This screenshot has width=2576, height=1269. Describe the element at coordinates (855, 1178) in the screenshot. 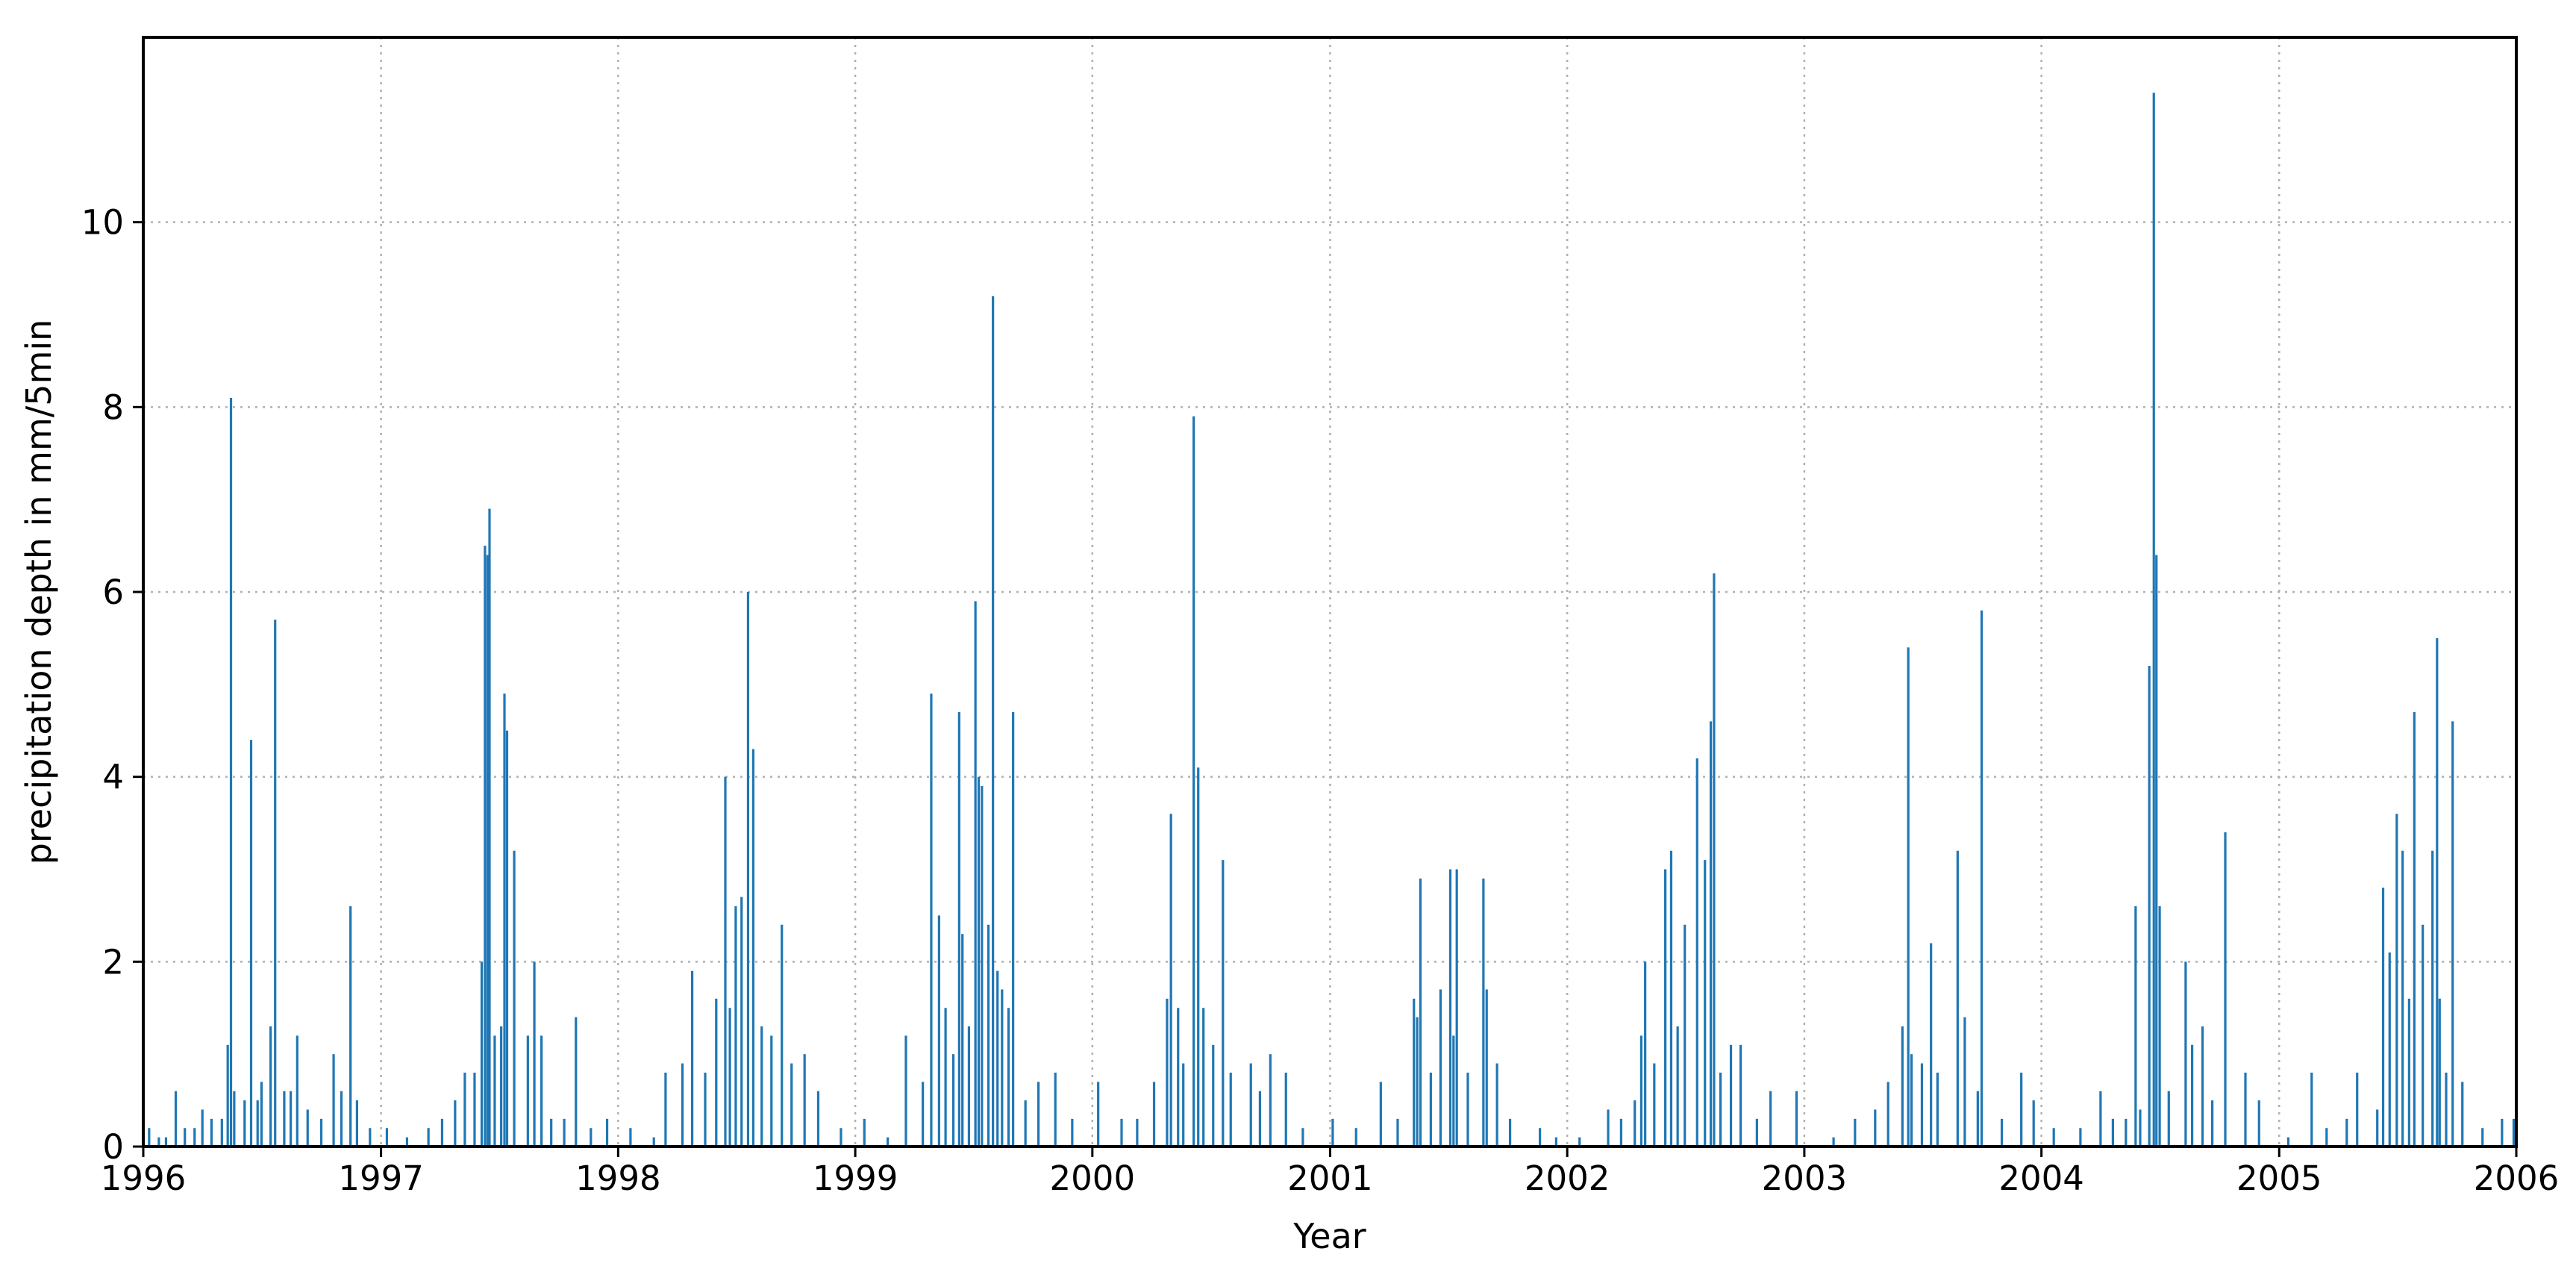

I see `x-tick-label-1999: 1999` at that location.